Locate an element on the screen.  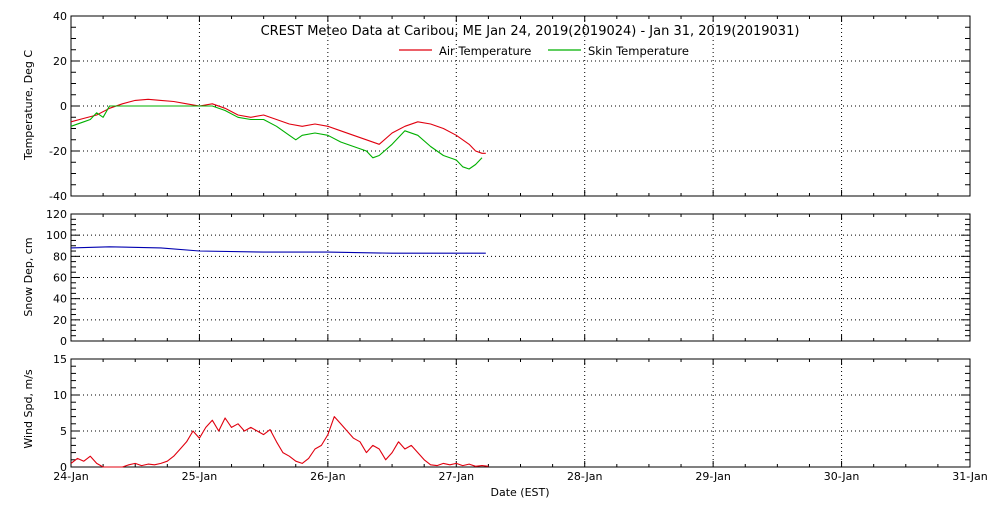
y-tick-label: 100 is located at coordinates (56, 235).